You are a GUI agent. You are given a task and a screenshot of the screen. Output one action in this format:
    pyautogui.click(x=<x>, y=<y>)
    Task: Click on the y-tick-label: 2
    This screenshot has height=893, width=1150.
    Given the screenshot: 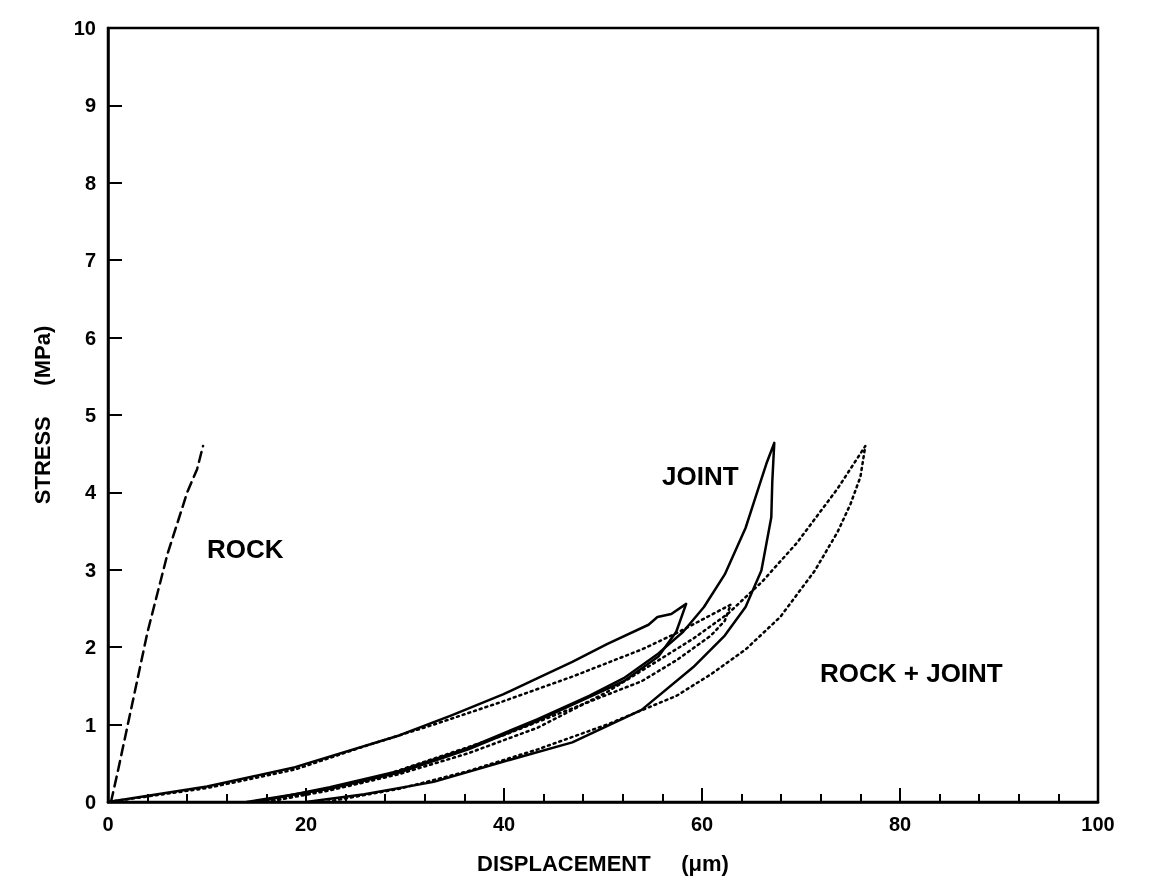 What is the action you would take?
    pyautogui.click(x=90, y=647)
    